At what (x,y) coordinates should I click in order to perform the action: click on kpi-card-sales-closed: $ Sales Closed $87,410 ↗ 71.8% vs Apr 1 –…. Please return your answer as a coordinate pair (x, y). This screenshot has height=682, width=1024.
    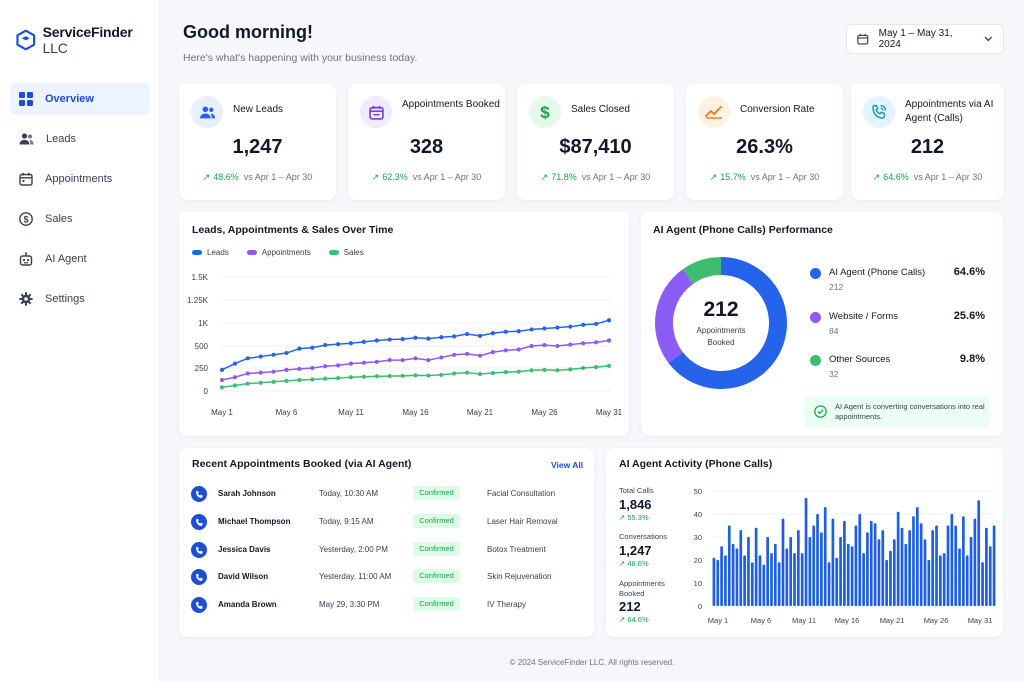
    Looking at the image, I should click on (595, 142).